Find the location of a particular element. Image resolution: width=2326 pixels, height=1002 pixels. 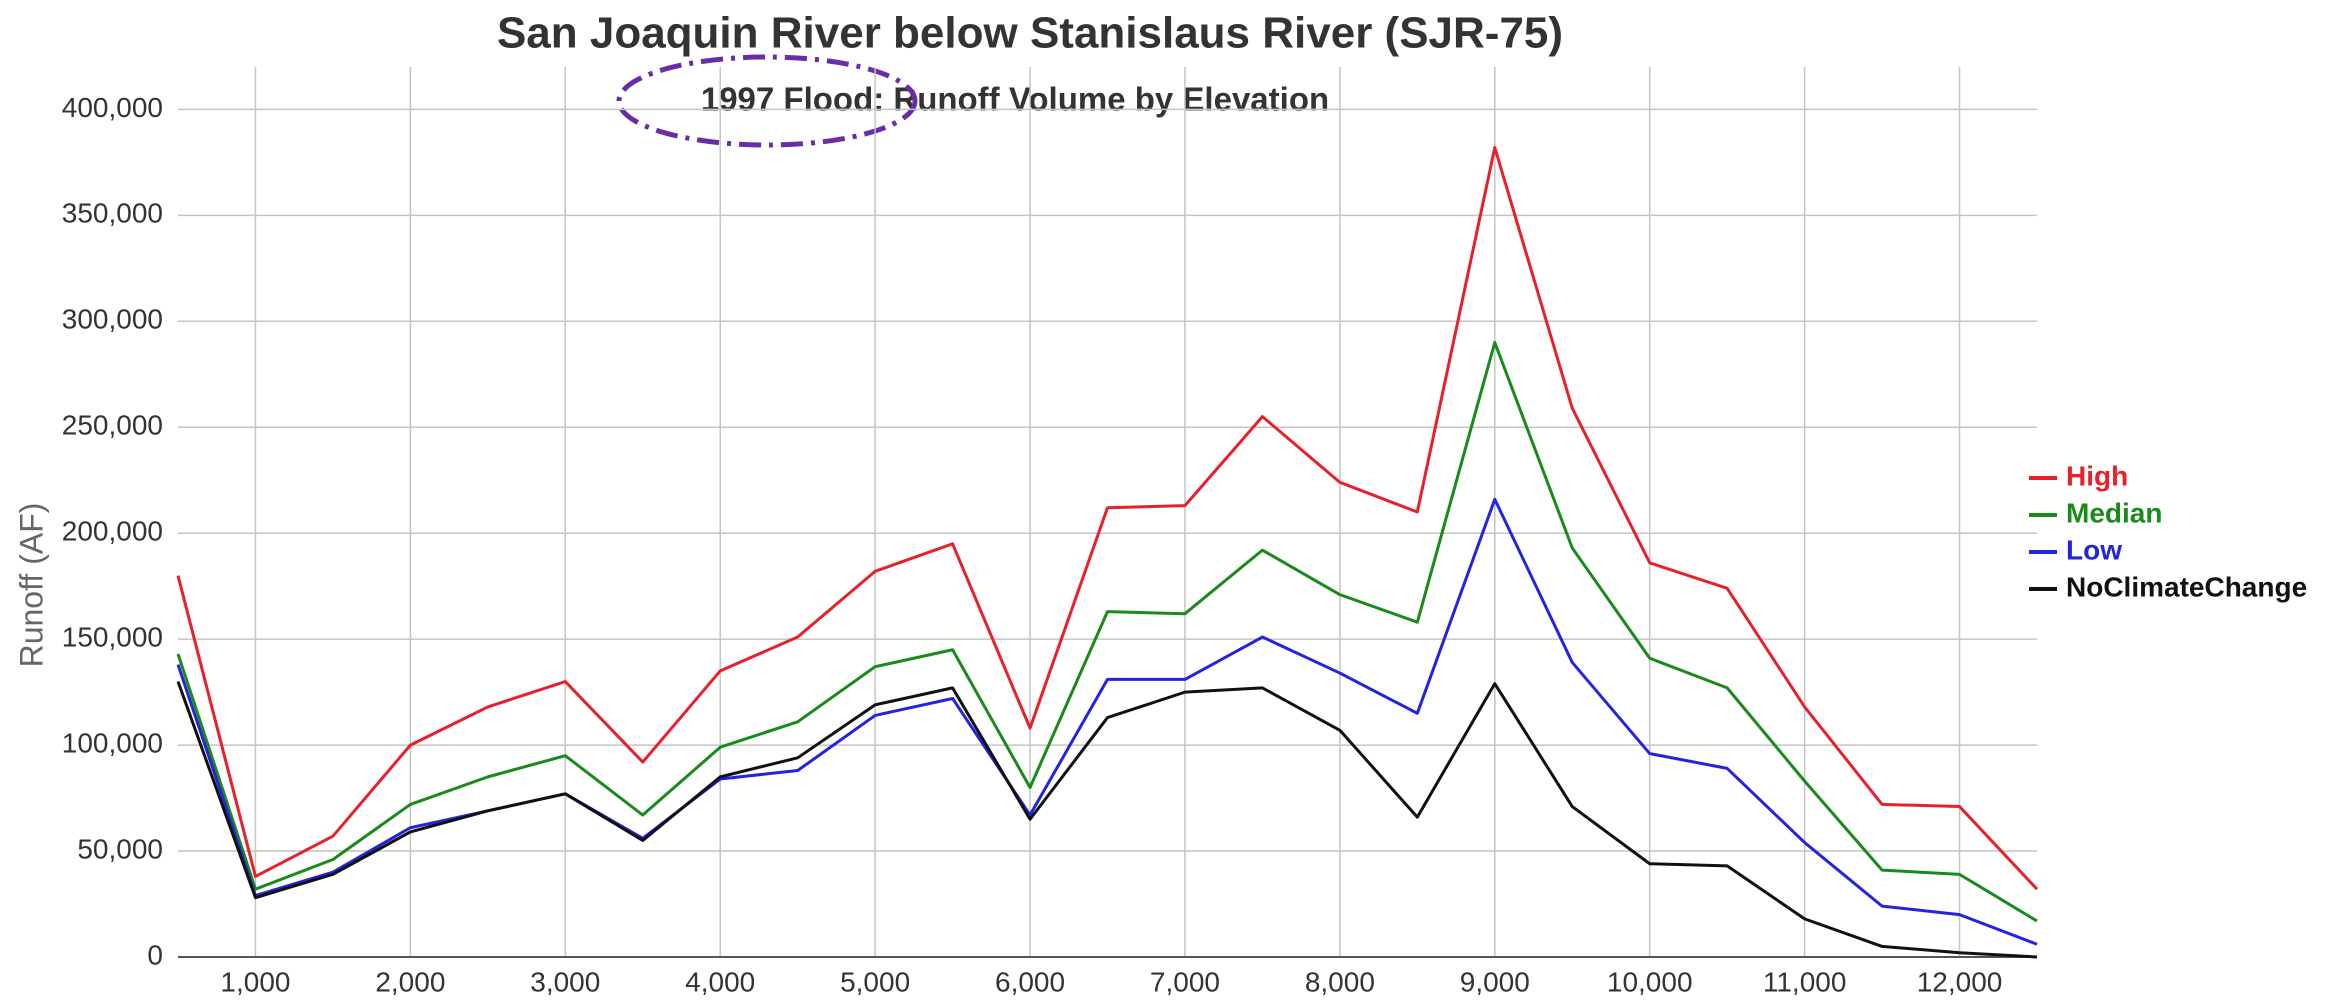

x-tick-label: 4,000 is located at coordinates (720, 981).